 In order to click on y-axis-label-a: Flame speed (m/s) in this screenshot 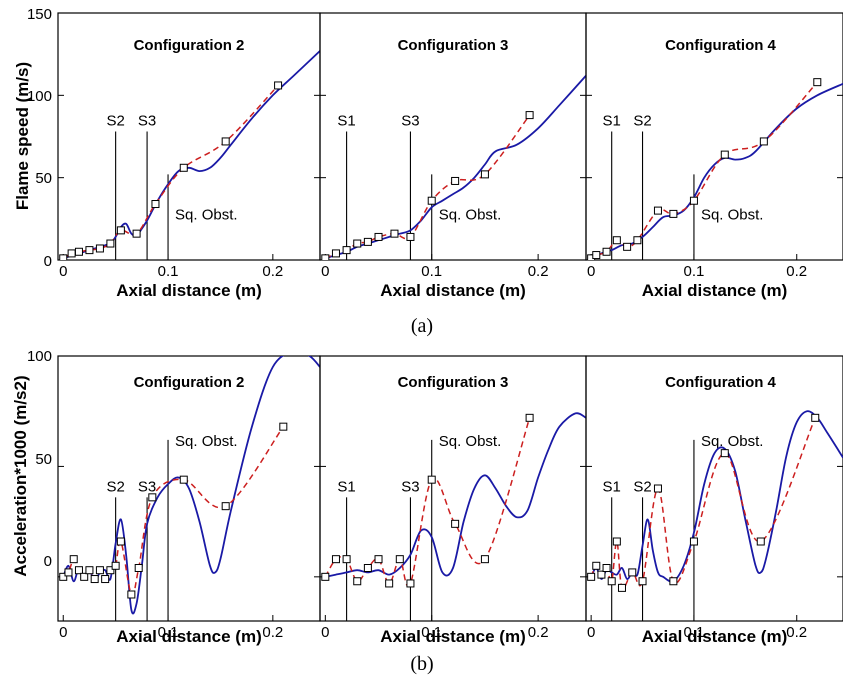, I will do `click(22, 136)`.